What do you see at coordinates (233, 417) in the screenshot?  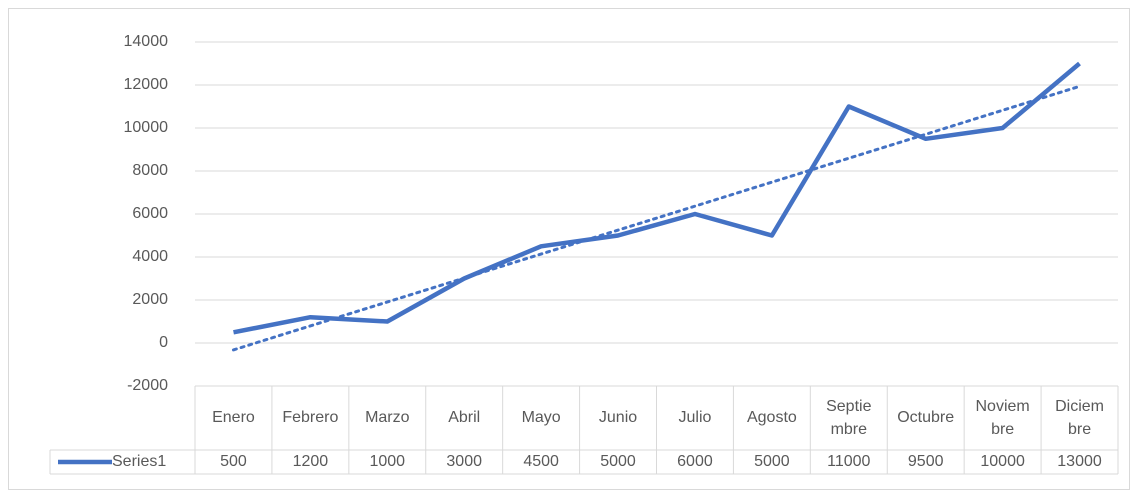 I see `x-tick-label: Enero` at bounding box center [233, 417].